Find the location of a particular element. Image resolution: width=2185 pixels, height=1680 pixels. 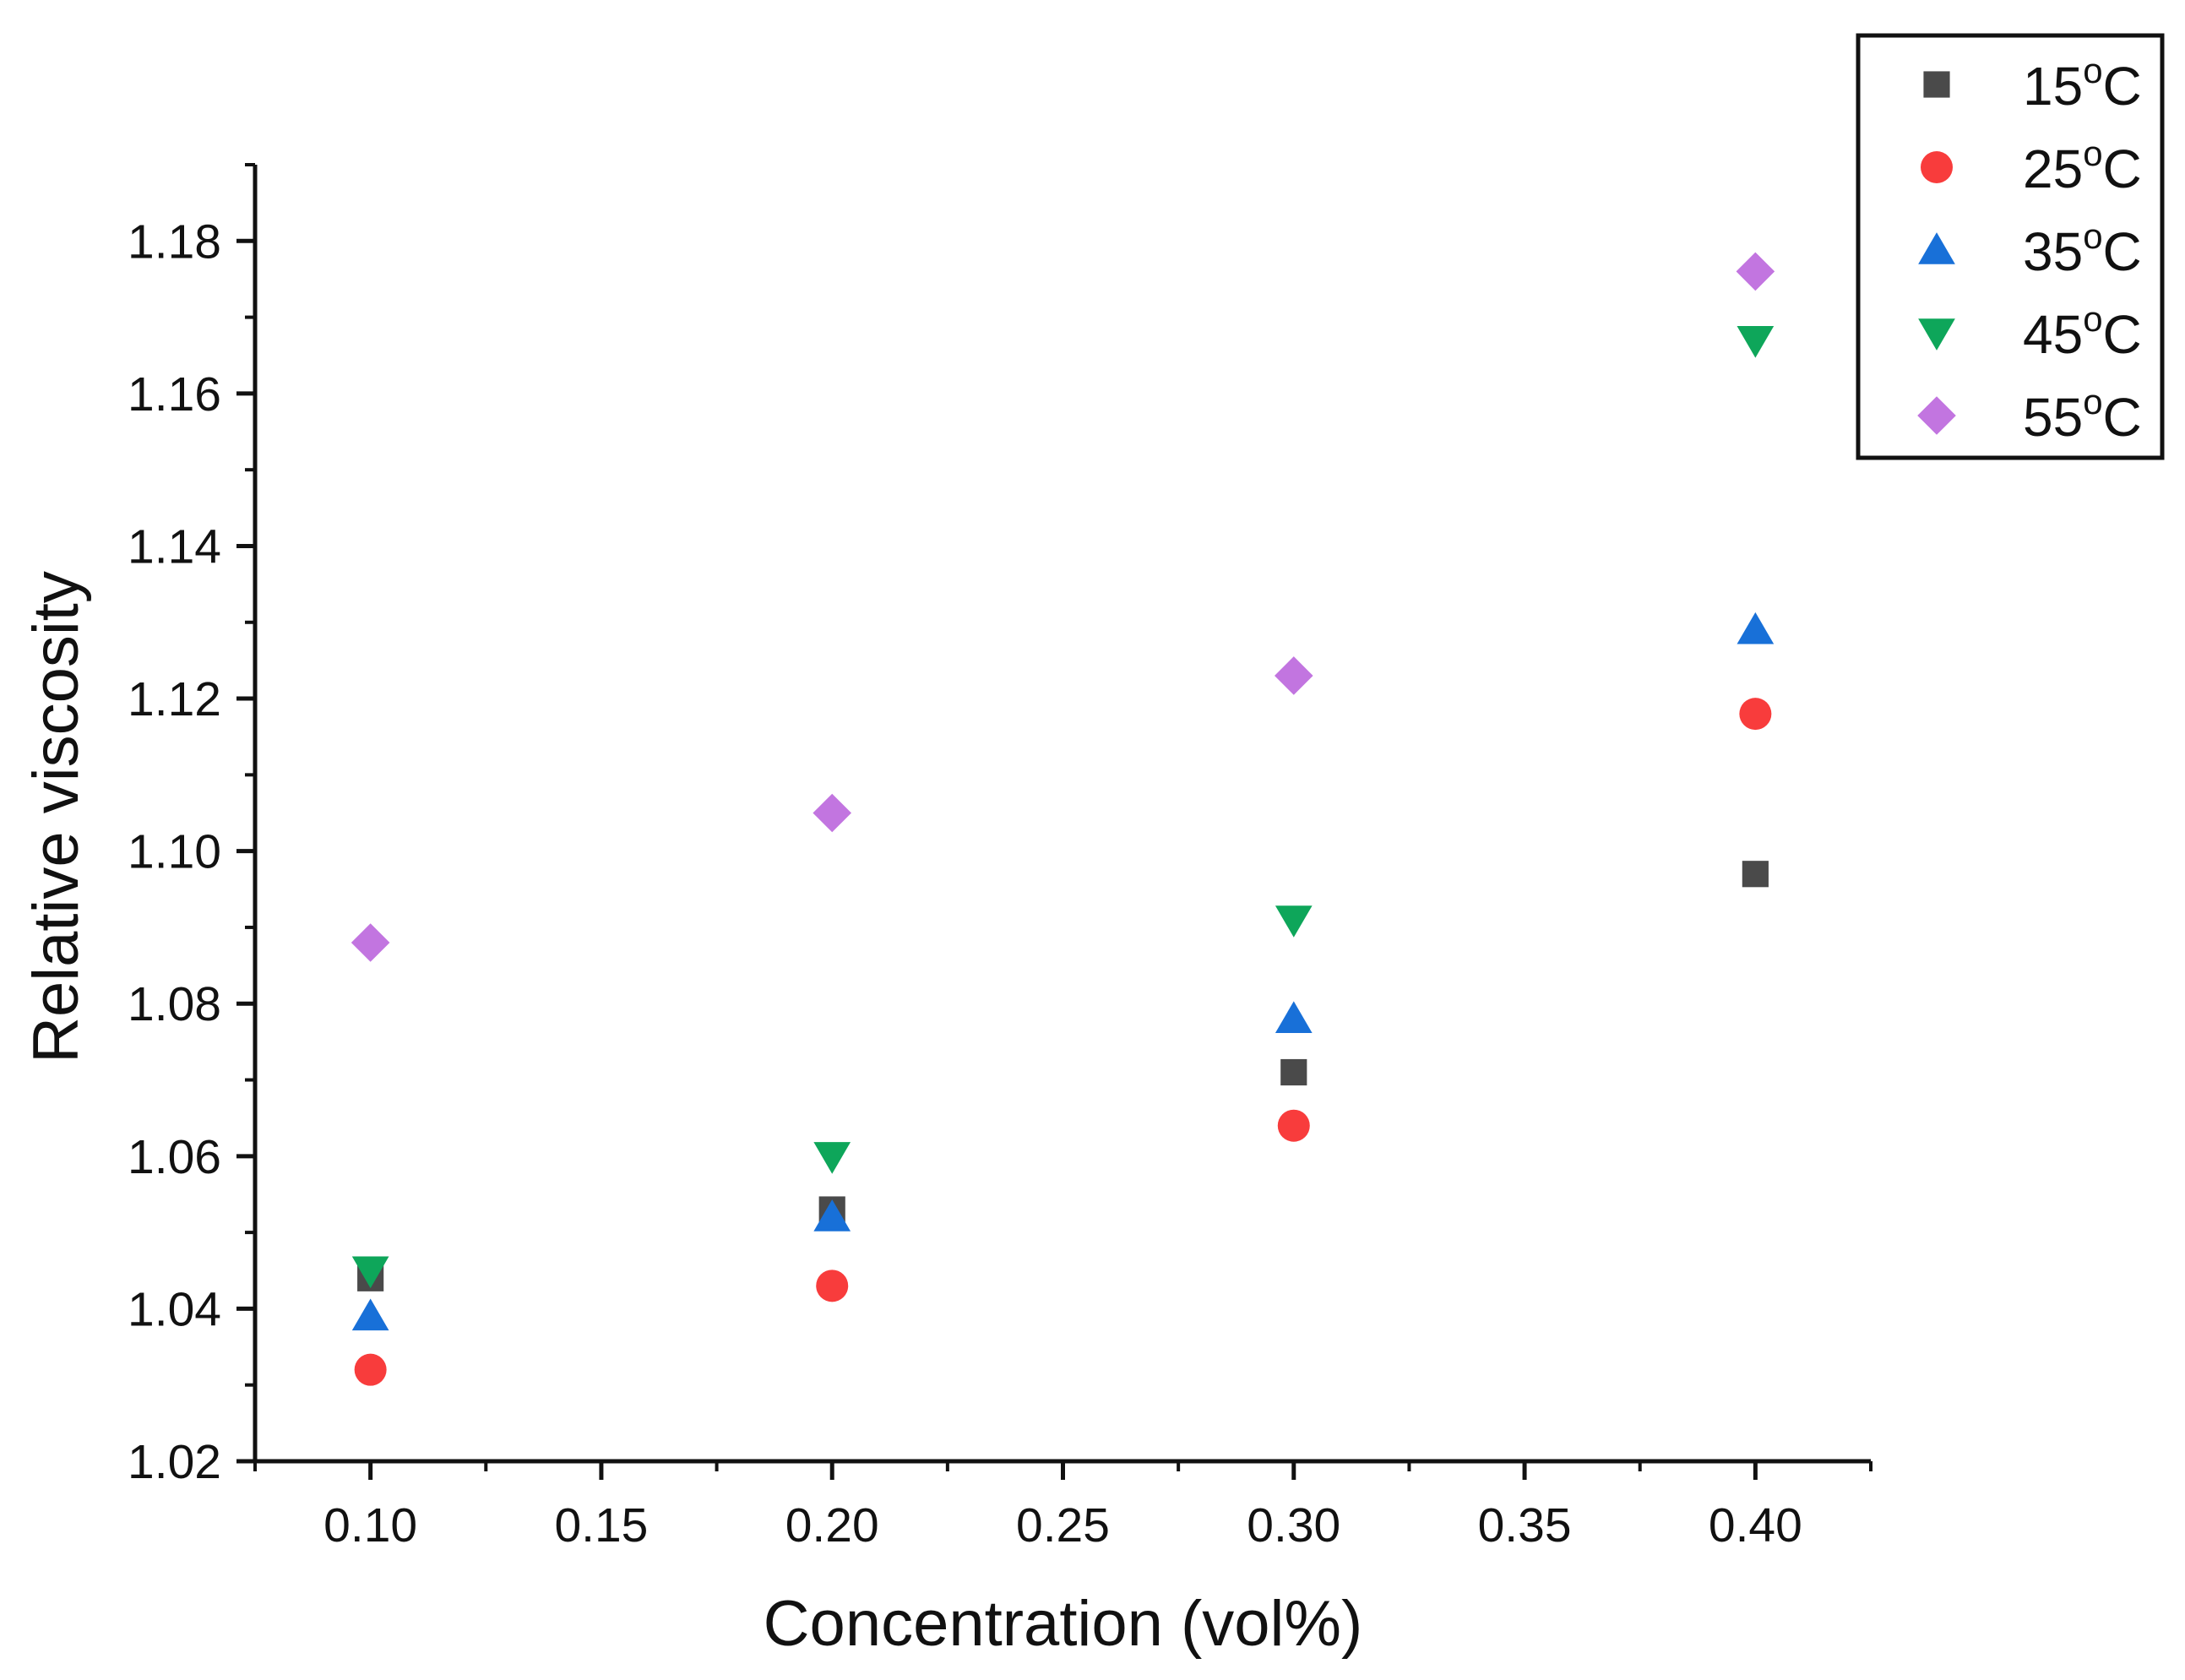

y-tick-label: 1.18 is located at coordinates (174, 242).